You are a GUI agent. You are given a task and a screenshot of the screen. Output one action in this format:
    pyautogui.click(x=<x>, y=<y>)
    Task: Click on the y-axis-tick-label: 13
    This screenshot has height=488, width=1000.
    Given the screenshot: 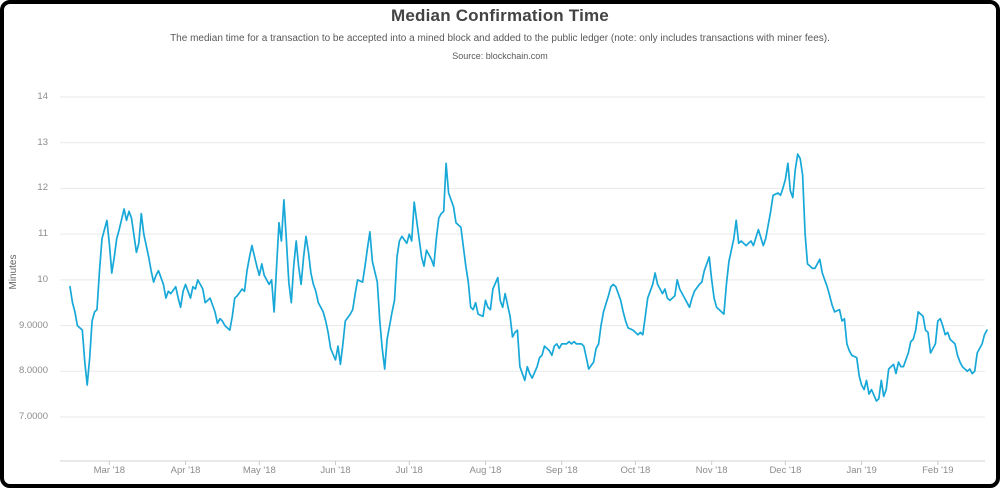 What is the action you would take?
    pyautogui.click(x=42, y=142)
    